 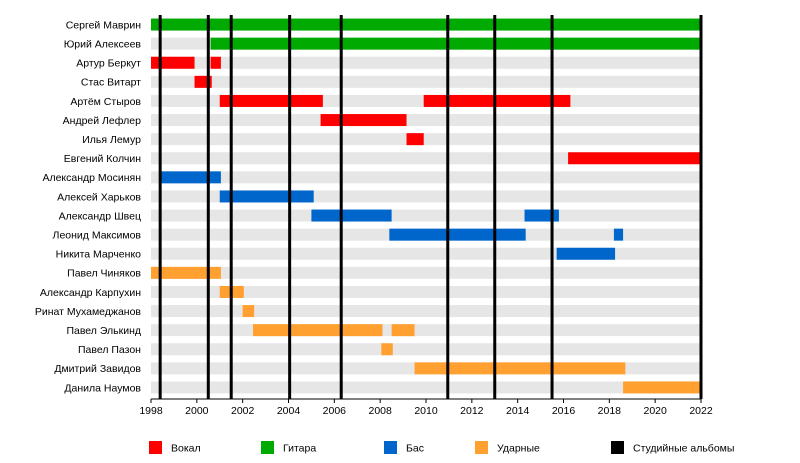 What do you see at coordinates (518, 411) in the screenshot?
I see `x-tick-label: 2014` at bounding box center [518, 411].